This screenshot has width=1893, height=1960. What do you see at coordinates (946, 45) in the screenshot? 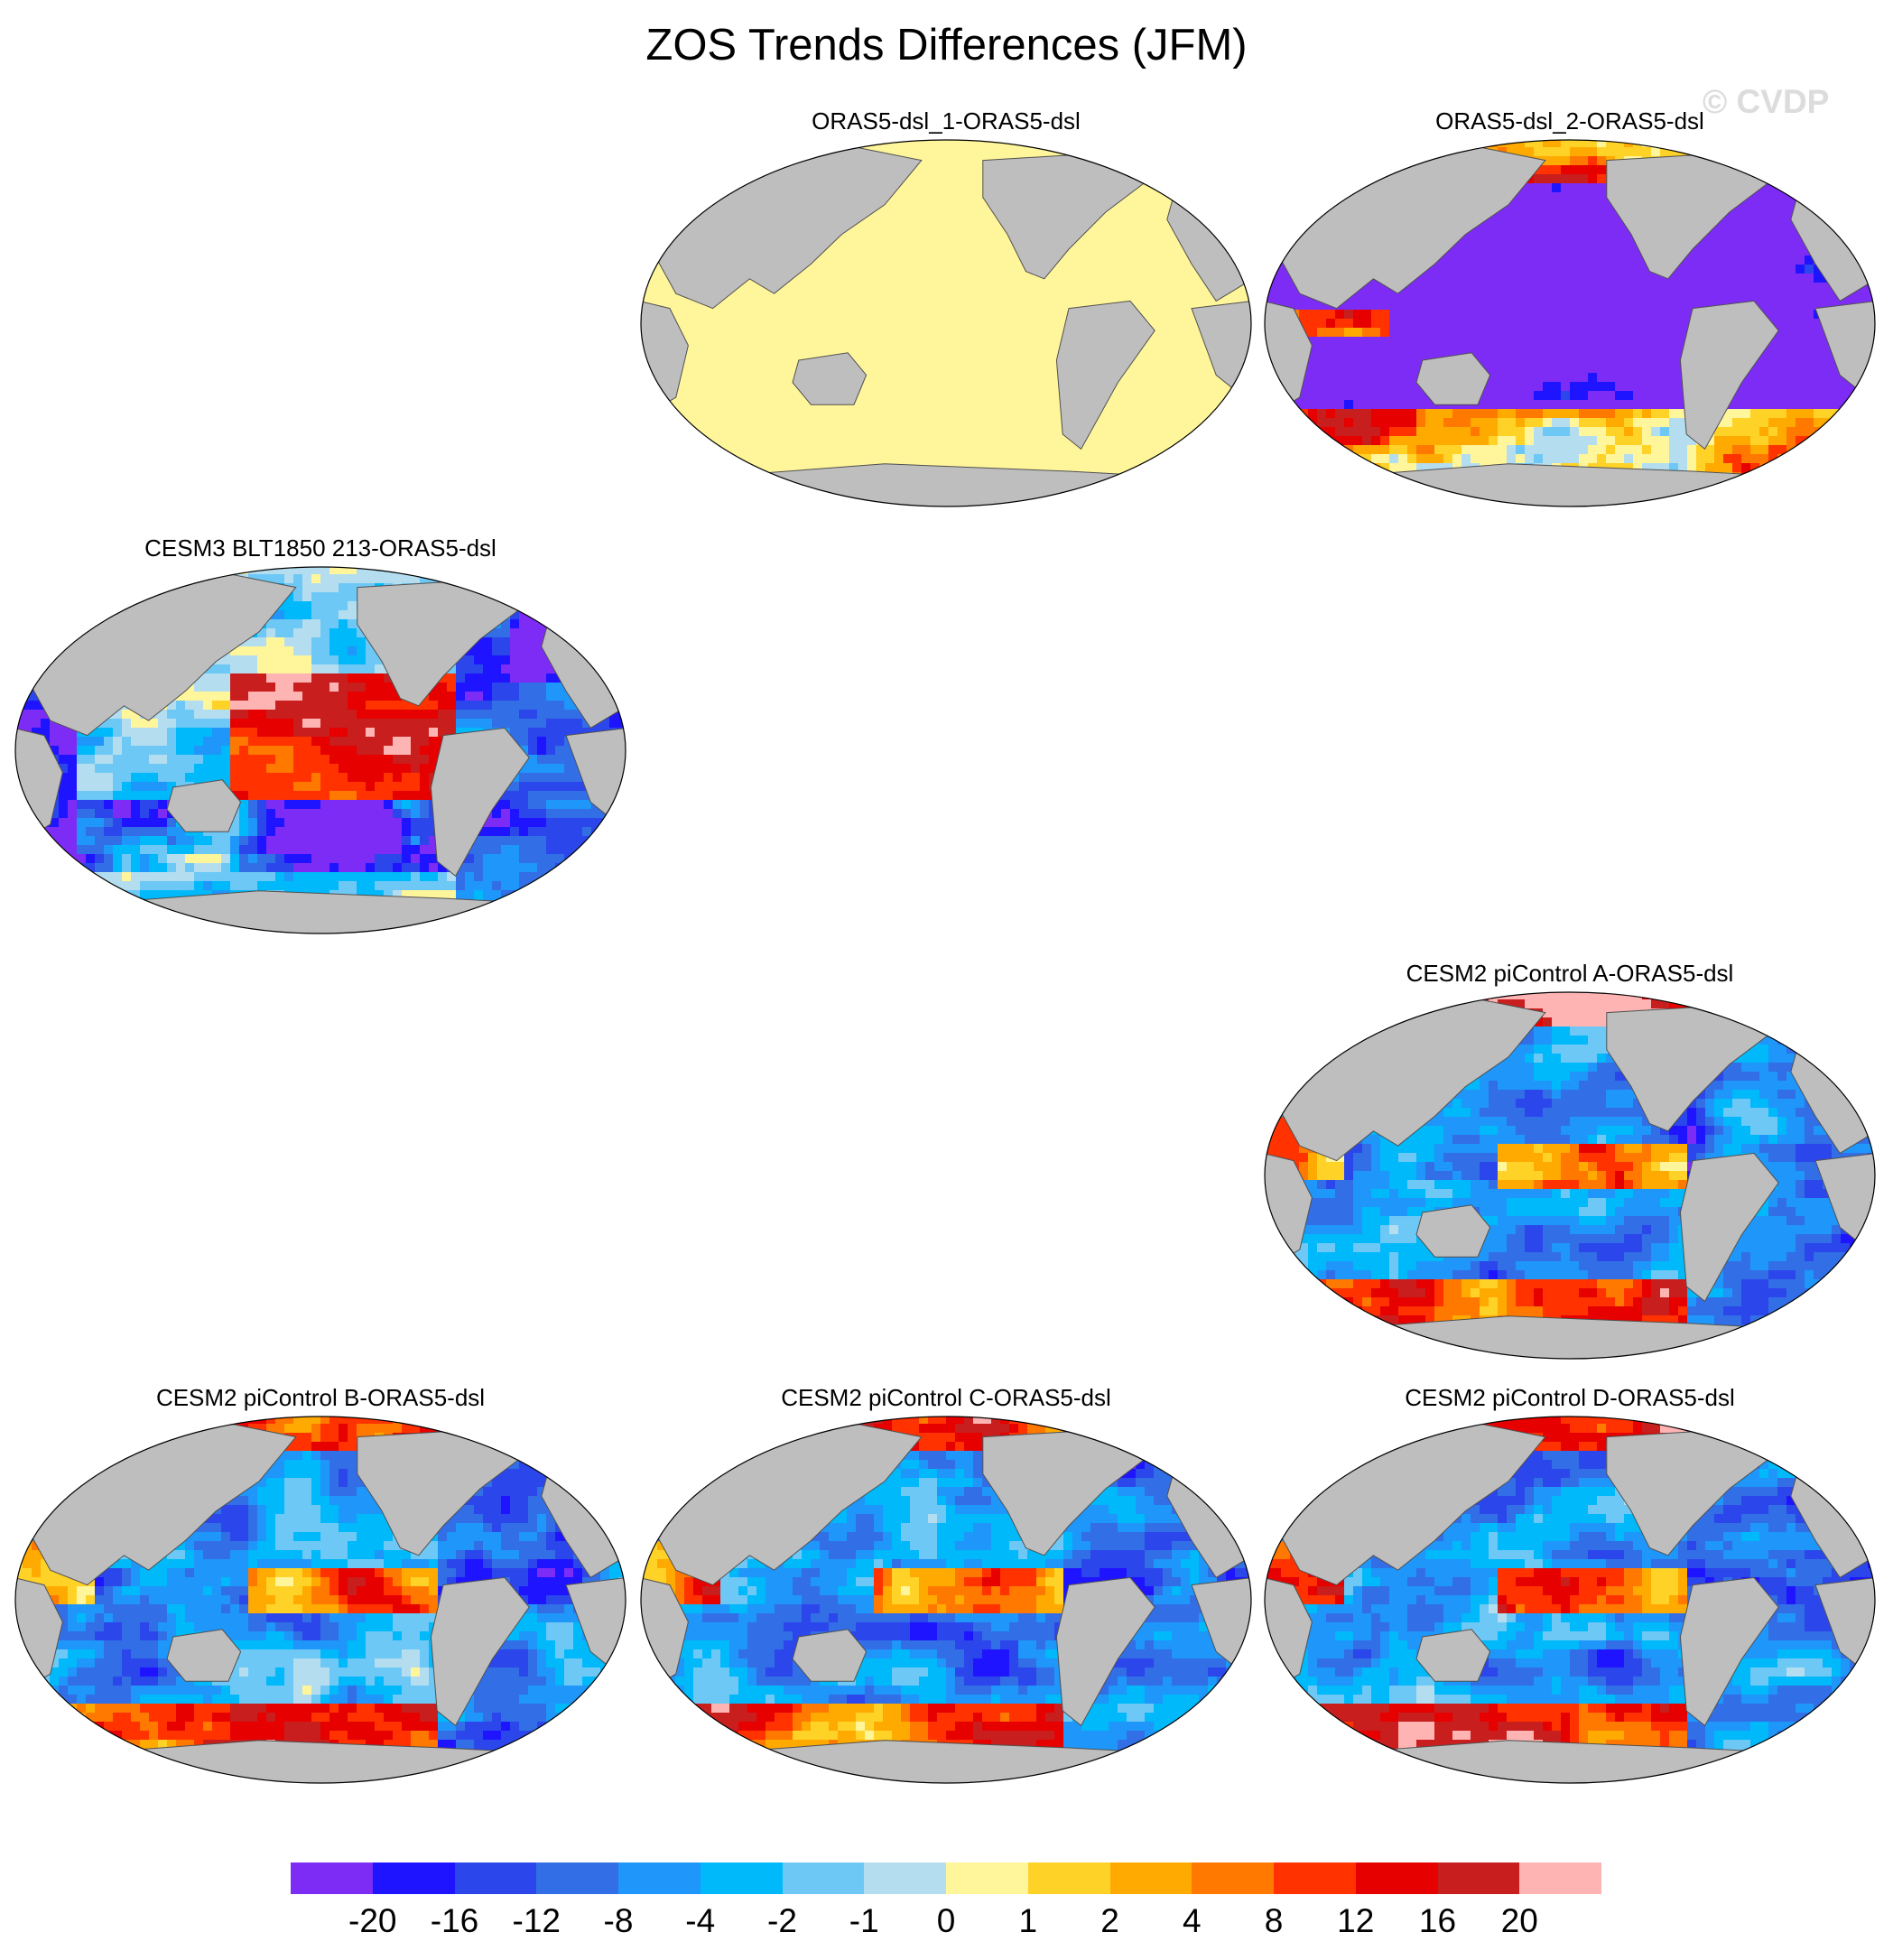
I see `figure-title: ZOS Trends Differences (JFM)` at bounding box center [946, 45].